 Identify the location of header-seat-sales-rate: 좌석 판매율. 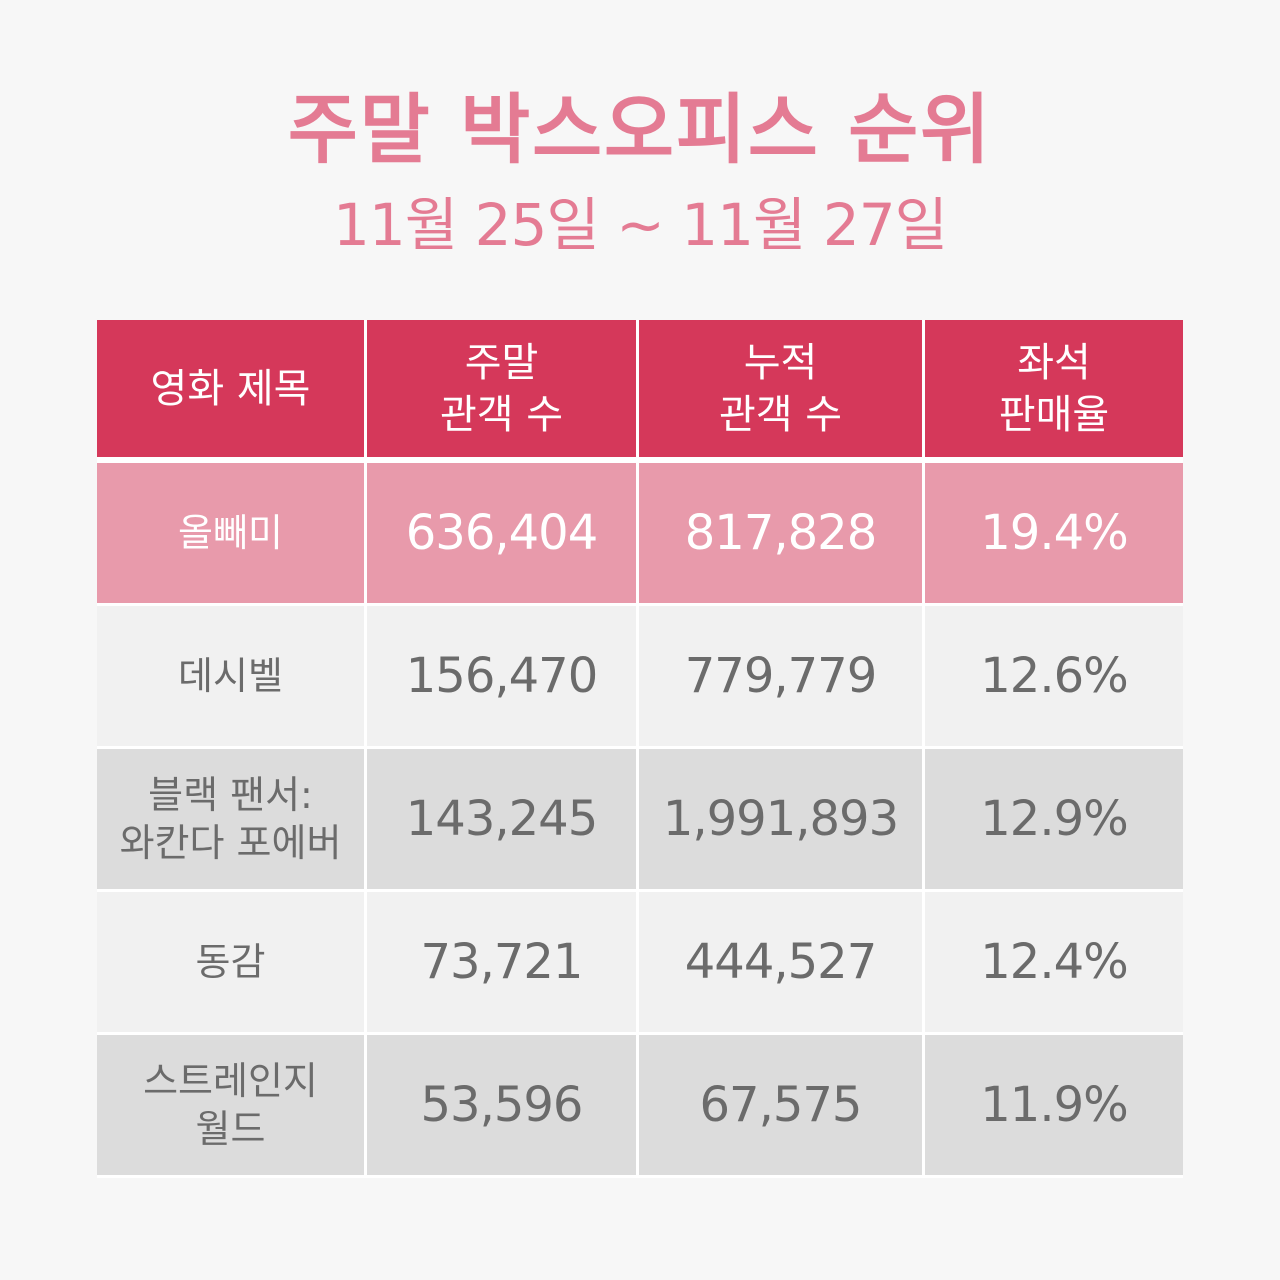
(1054, 391).